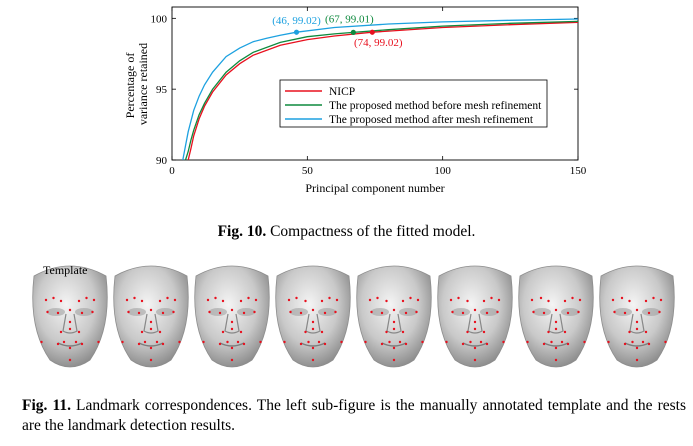 The image size is (693, 446). What do you see at coordinates (371, 231) in the screenshot?
I see `figure-10-caption-text: Compactness of the fitted model.` at bounding box center [371, 231].